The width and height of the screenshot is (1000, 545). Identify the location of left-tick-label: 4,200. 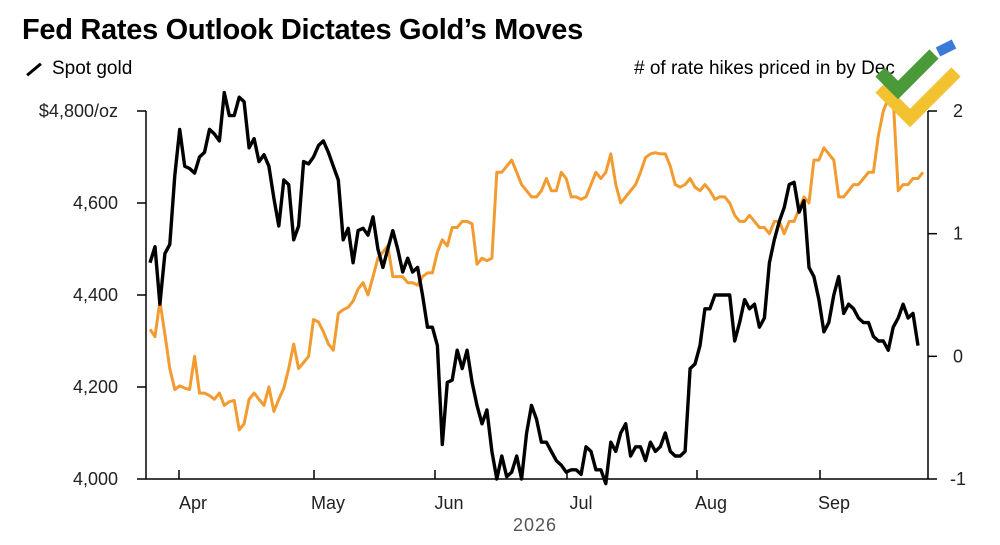
(95, 387).